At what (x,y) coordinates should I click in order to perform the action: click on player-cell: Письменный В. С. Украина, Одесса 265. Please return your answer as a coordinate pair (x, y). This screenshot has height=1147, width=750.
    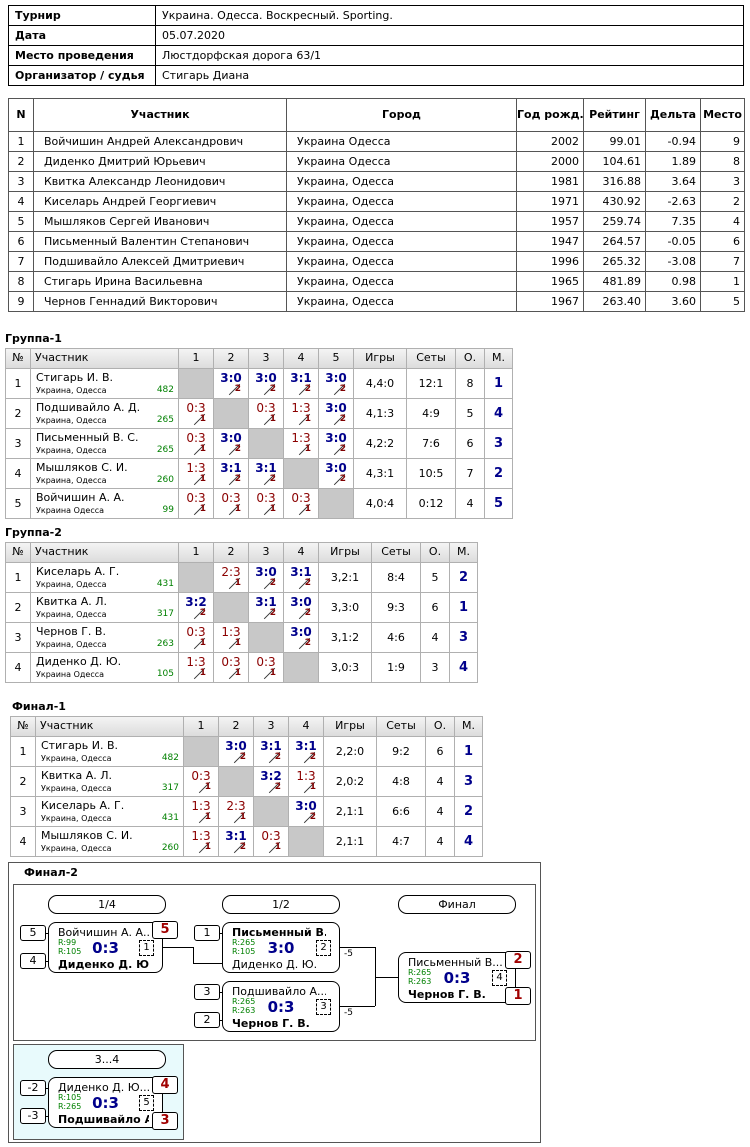
    Looking at the image, I should click on (104, 443).